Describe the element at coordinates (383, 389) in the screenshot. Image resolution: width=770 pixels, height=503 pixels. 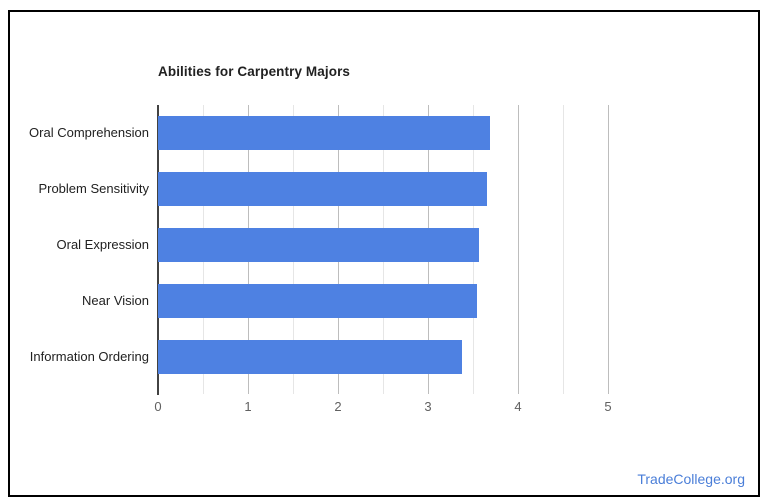
I see `axis-tick-2.5` at that location.